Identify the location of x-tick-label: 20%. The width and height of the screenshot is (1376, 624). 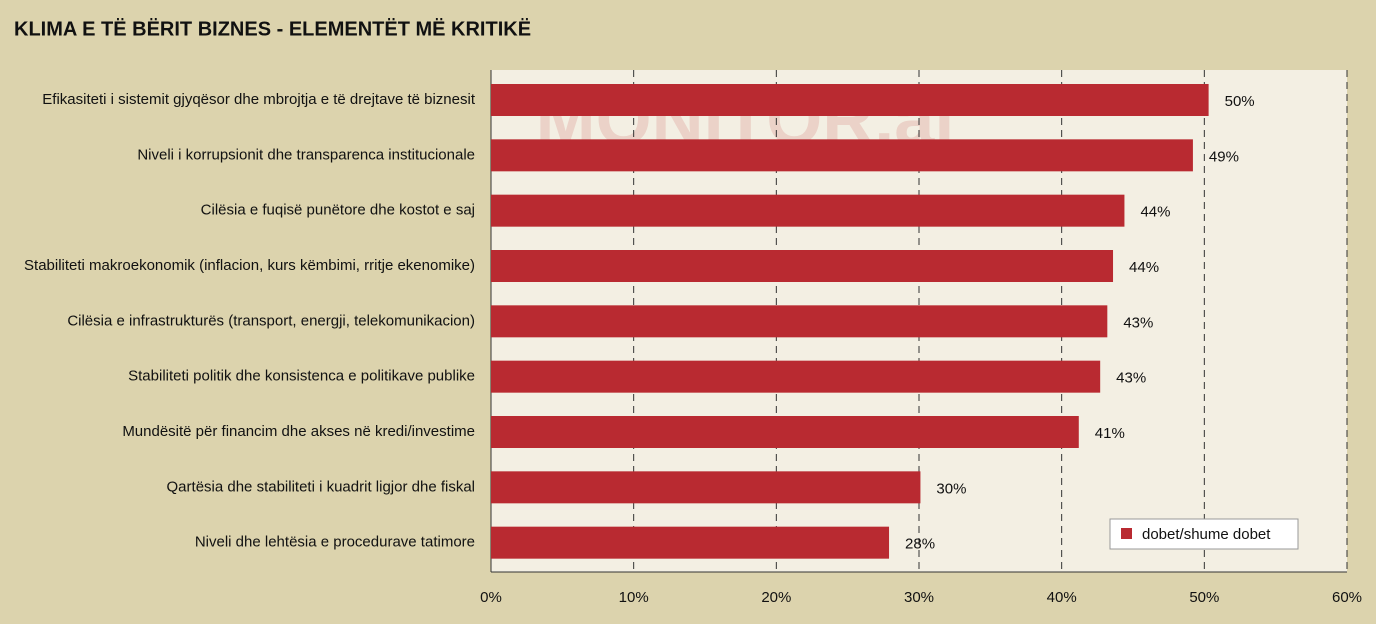
(776, 597).